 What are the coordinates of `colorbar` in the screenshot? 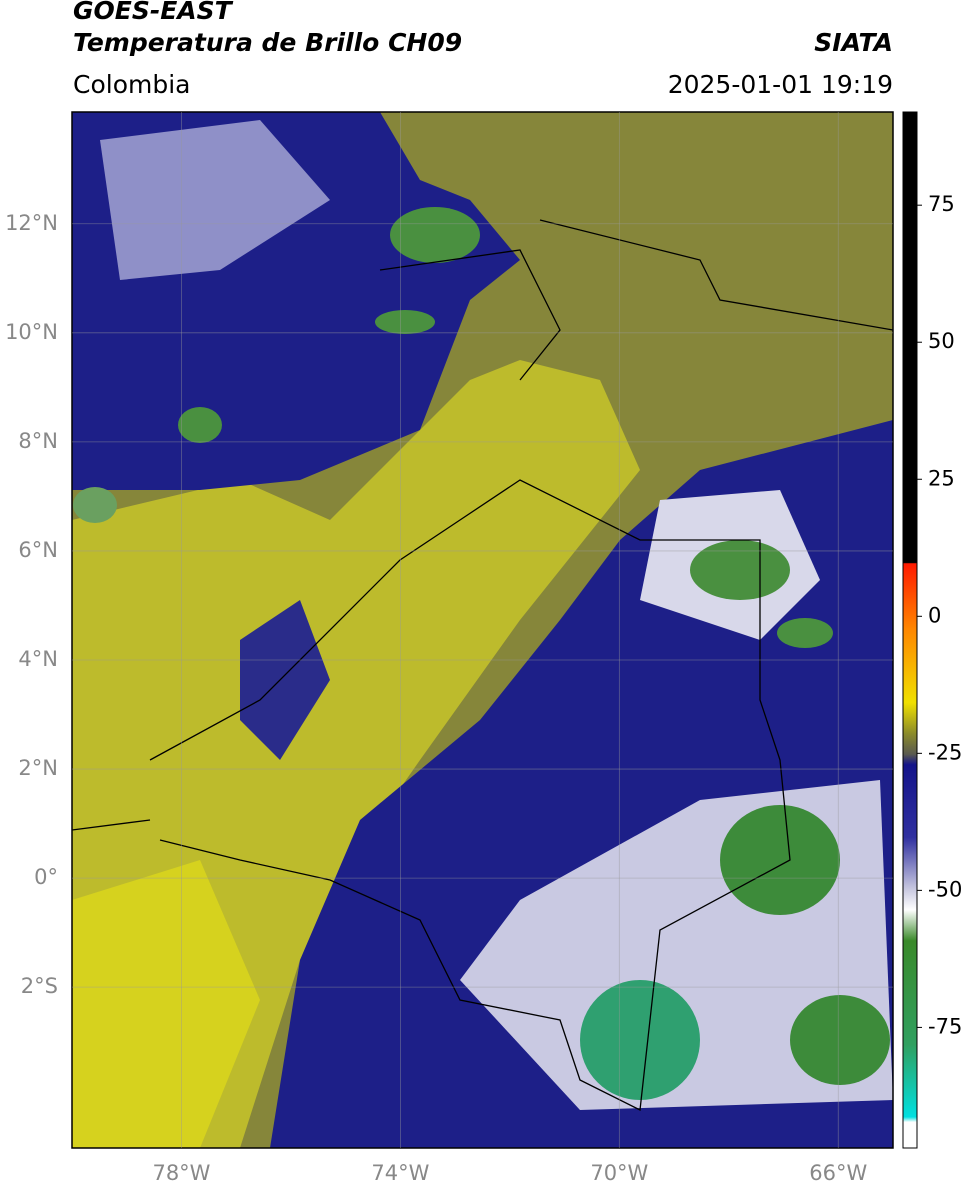 It's located at (910, 630).